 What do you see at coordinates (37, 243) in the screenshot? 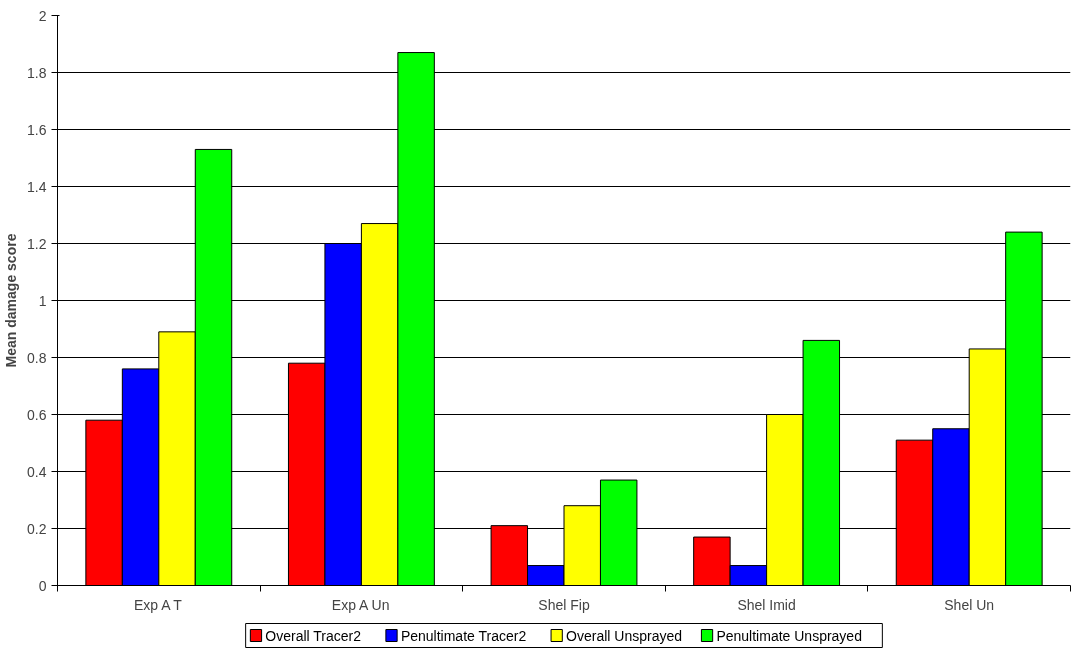
I see `y-tick-label: 1.2` at bounding box center [37, 243].